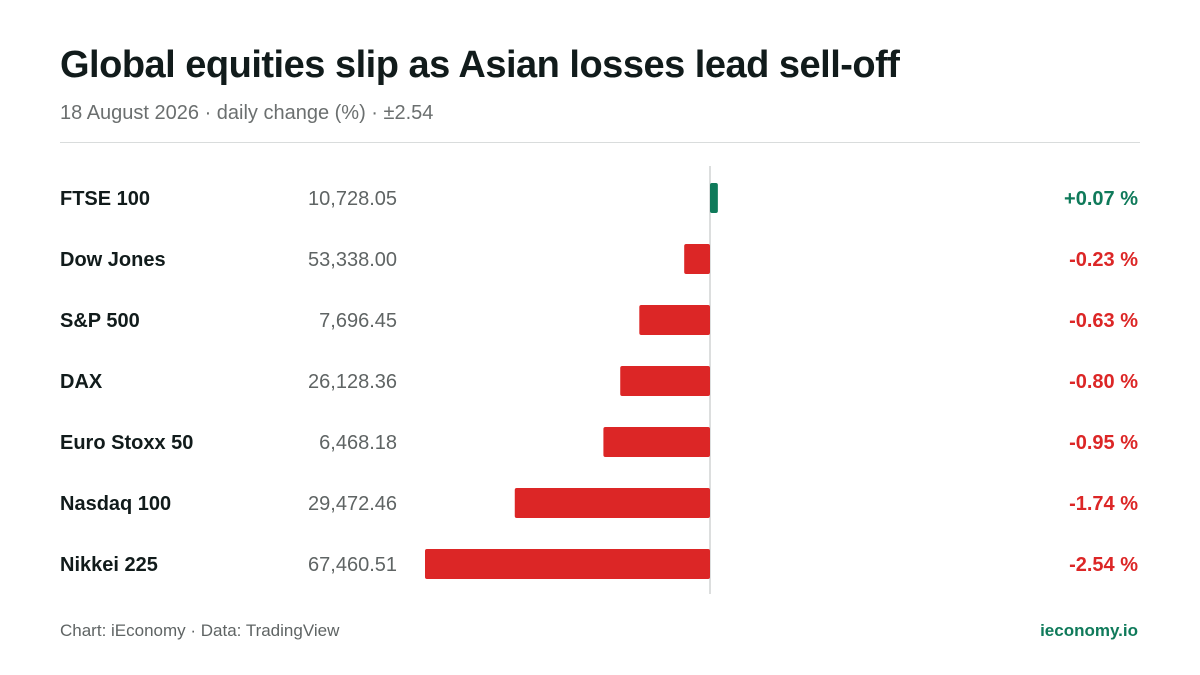 The height and width of the screenshot is (675, 1200). Describe the element at coordinates (105, 199) in the screenshot. I see `index-name-label: FTSE 100` at that location.